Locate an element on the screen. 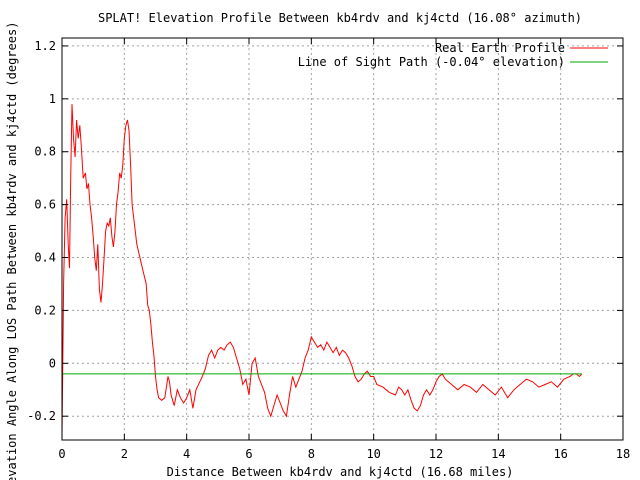 The height and width of the screenshot is (480, 640). x-tick-label: 0 is located at coordinates (61, 454).